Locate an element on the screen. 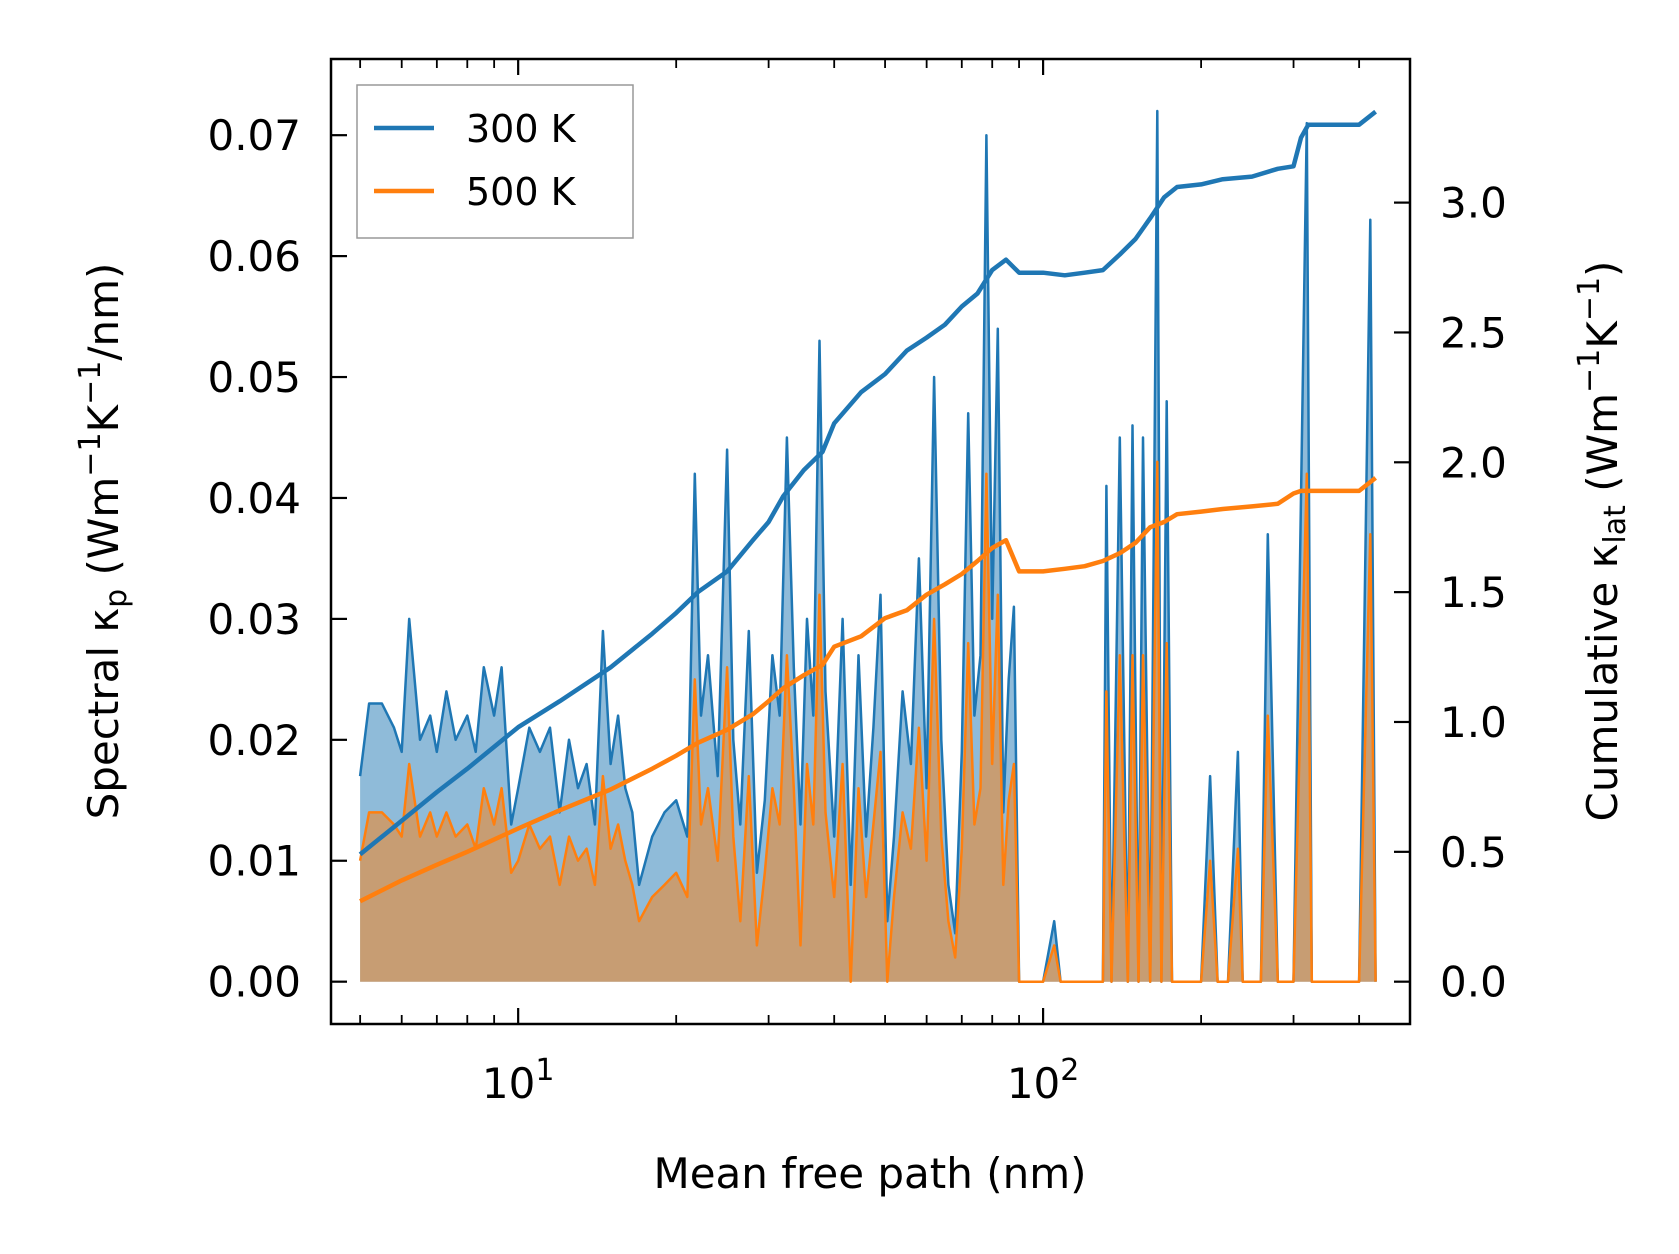  y-right-tick-label: 1.5 is located at coordinates (1473, 592).